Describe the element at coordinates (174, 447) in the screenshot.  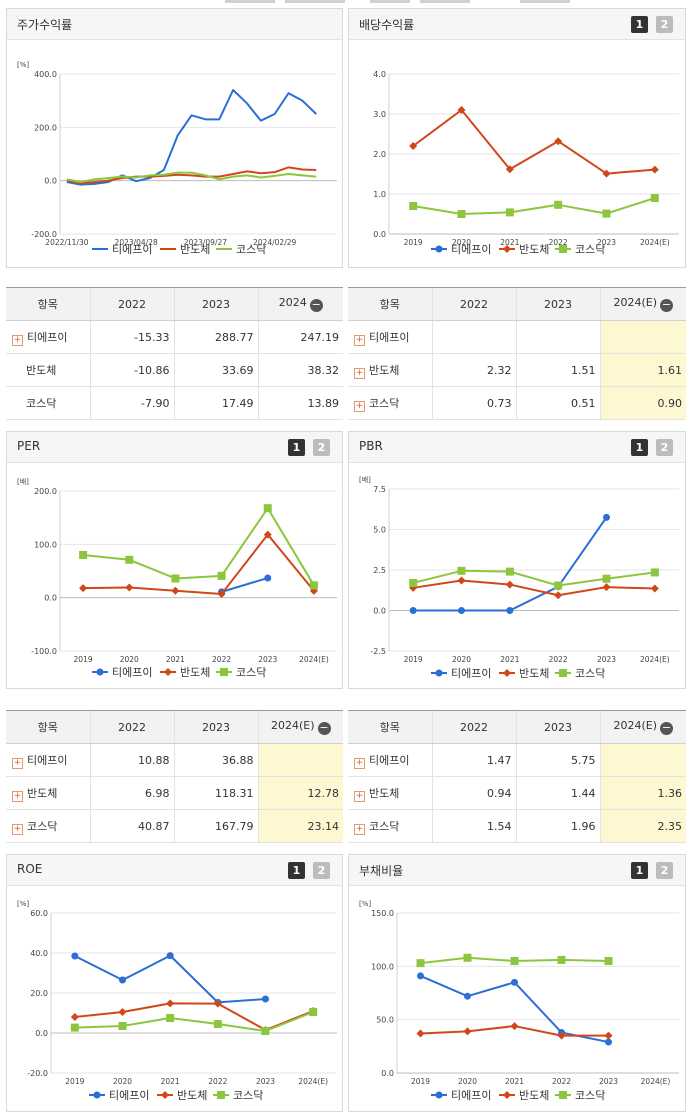
I see `panel-header: PER 1 2` at that location.